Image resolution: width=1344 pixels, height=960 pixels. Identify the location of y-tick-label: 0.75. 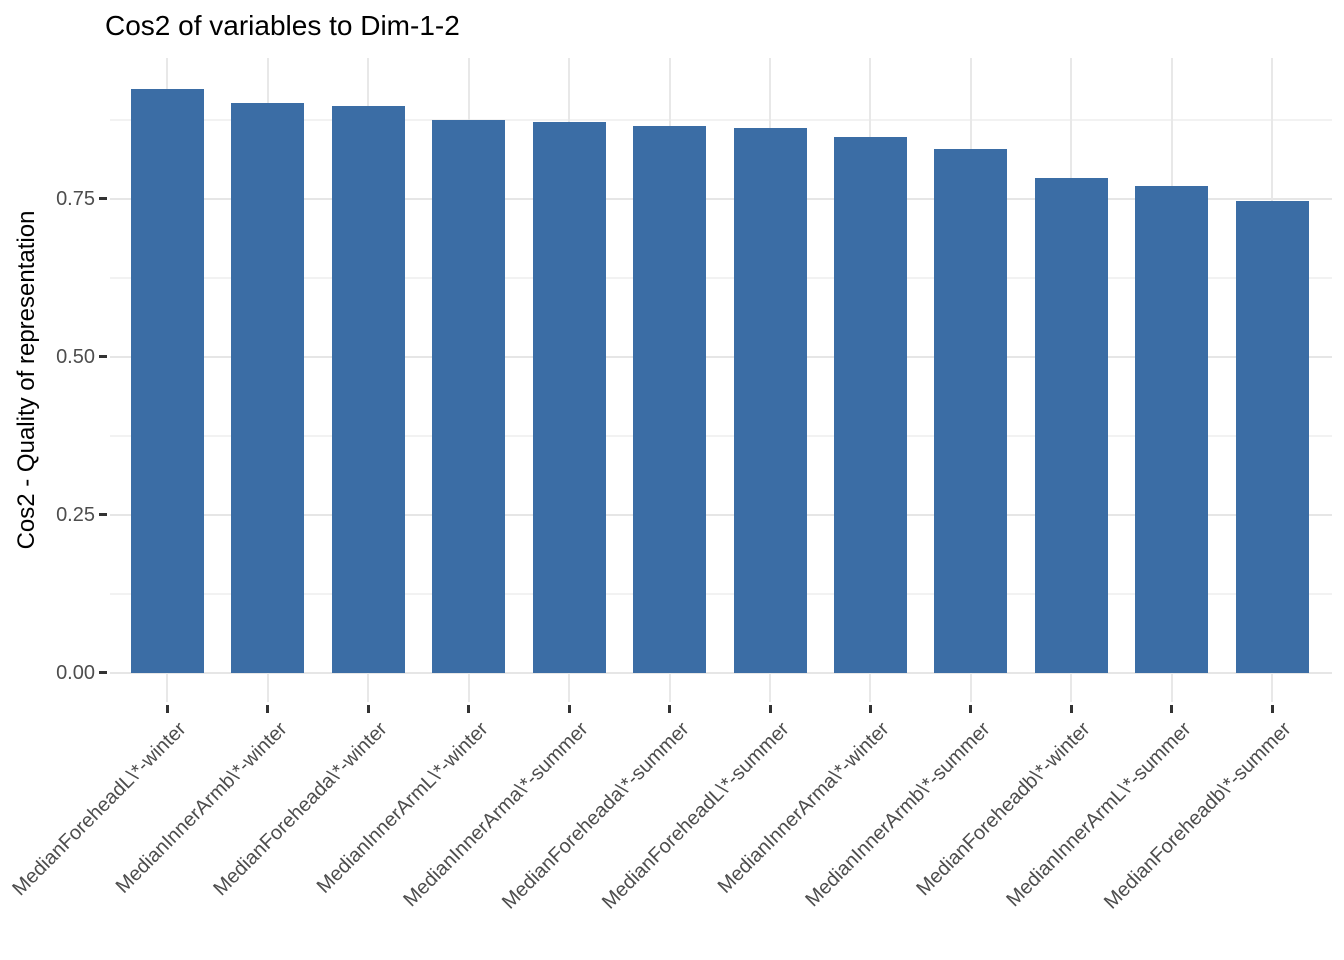
(75, 199).